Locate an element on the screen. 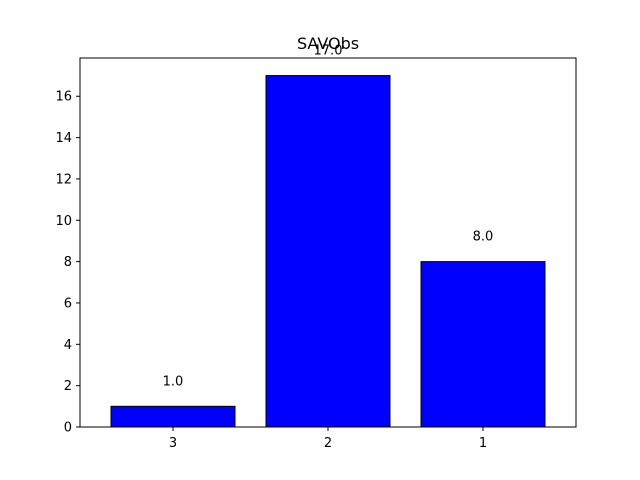 This screenshot has height=480, width=640. y-axis: 0 2 4 6 8 10 12 14 16 is located at coordinates (67, 263).